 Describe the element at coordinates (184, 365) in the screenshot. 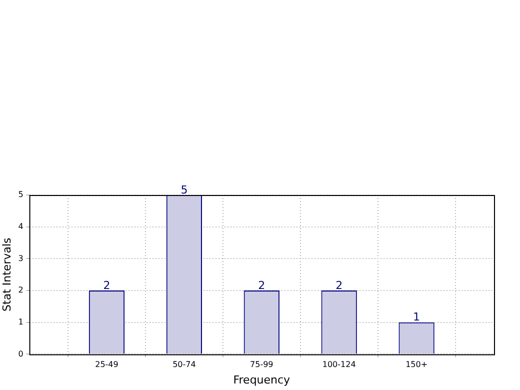

I see `x-tick-label: 50-74` at that location.